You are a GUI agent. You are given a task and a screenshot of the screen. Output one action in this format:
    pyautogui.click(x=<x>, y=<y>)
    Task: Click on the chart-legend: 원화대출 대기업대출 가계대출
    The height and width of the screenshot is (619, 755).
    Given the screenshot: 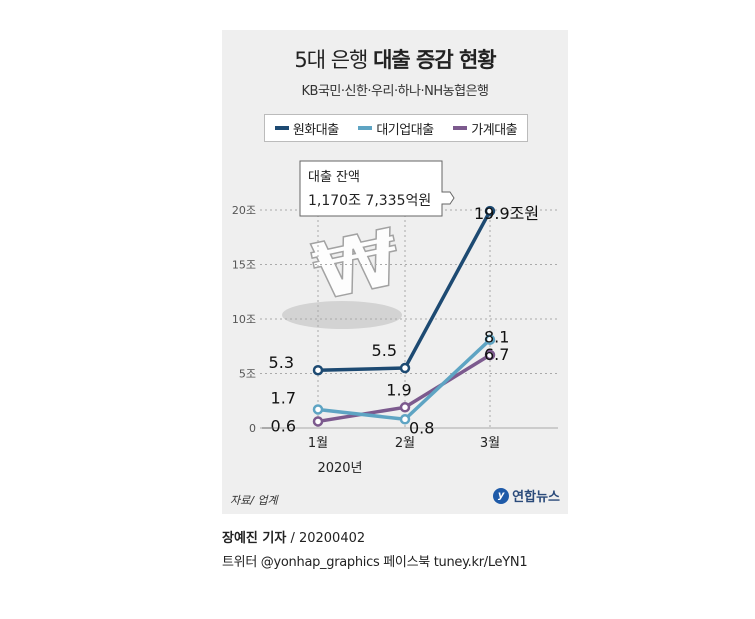 What is the action you would take?
    pyautogui.click(x=396, y=128)
    